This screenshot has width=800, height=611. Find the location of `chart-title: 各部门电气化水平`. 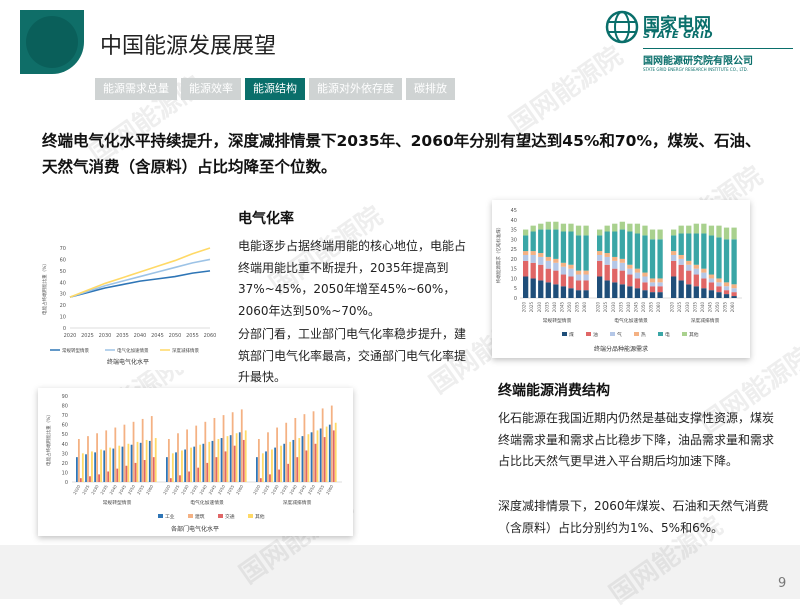

chart-title: 各部门电气化水平 is located at coordinates (195, 529).